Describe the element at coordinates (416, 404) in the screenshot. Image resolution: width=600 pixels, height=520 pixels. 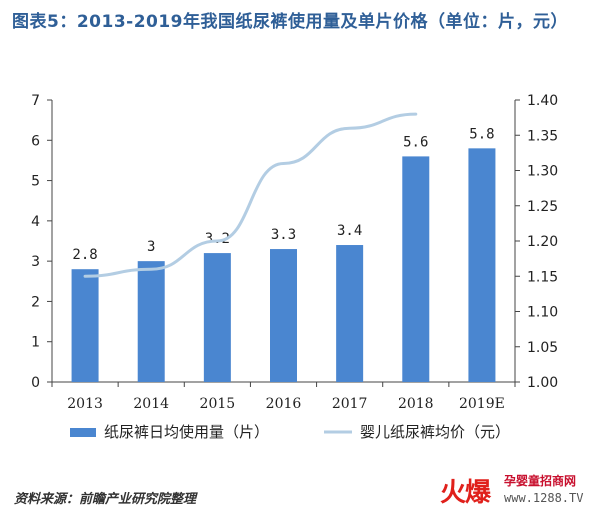
I see `x-tick-label: 2018` at that location.